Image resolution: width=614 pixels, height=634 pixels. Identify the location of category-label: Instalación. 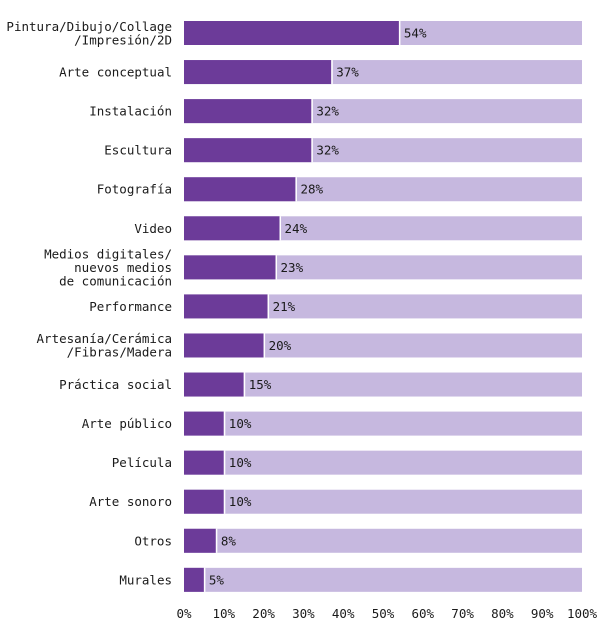
(130, 111).